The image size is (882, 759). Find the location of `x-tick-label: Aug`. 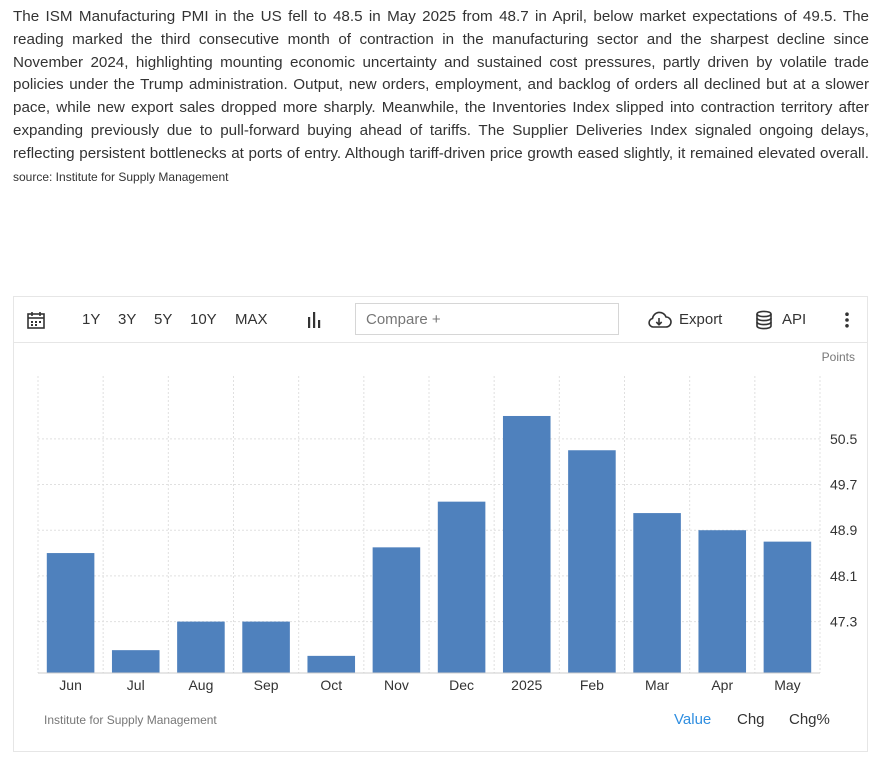

x-tick-label: Aug is located at coordinates (200, 685).